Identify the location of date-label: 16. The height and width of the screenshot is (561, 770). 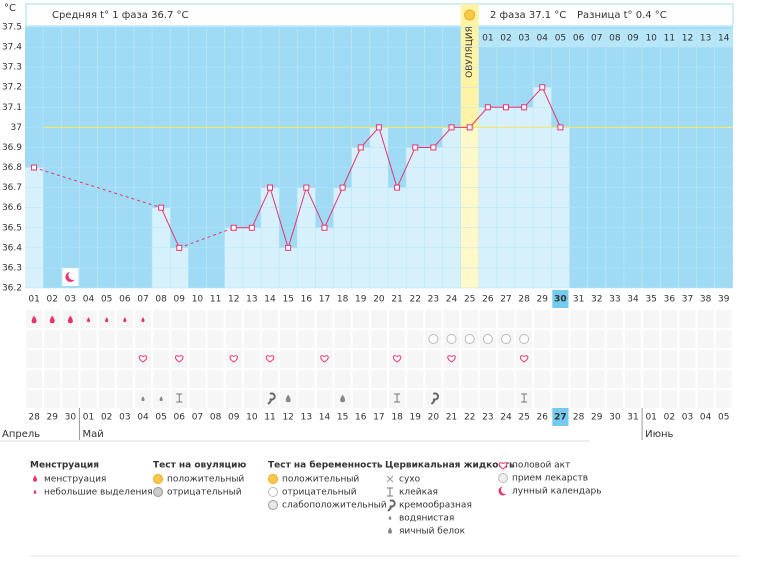
(361, 418).